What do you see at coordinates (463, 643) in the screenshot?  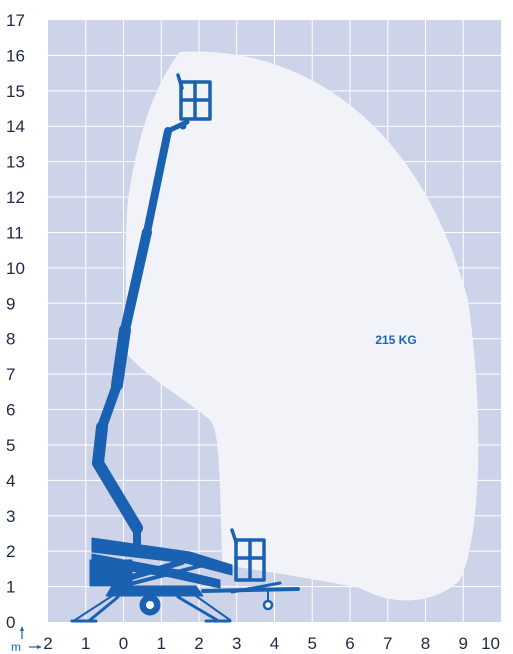 I see `x-tick-label: 9` at bounding box center [463, 643].